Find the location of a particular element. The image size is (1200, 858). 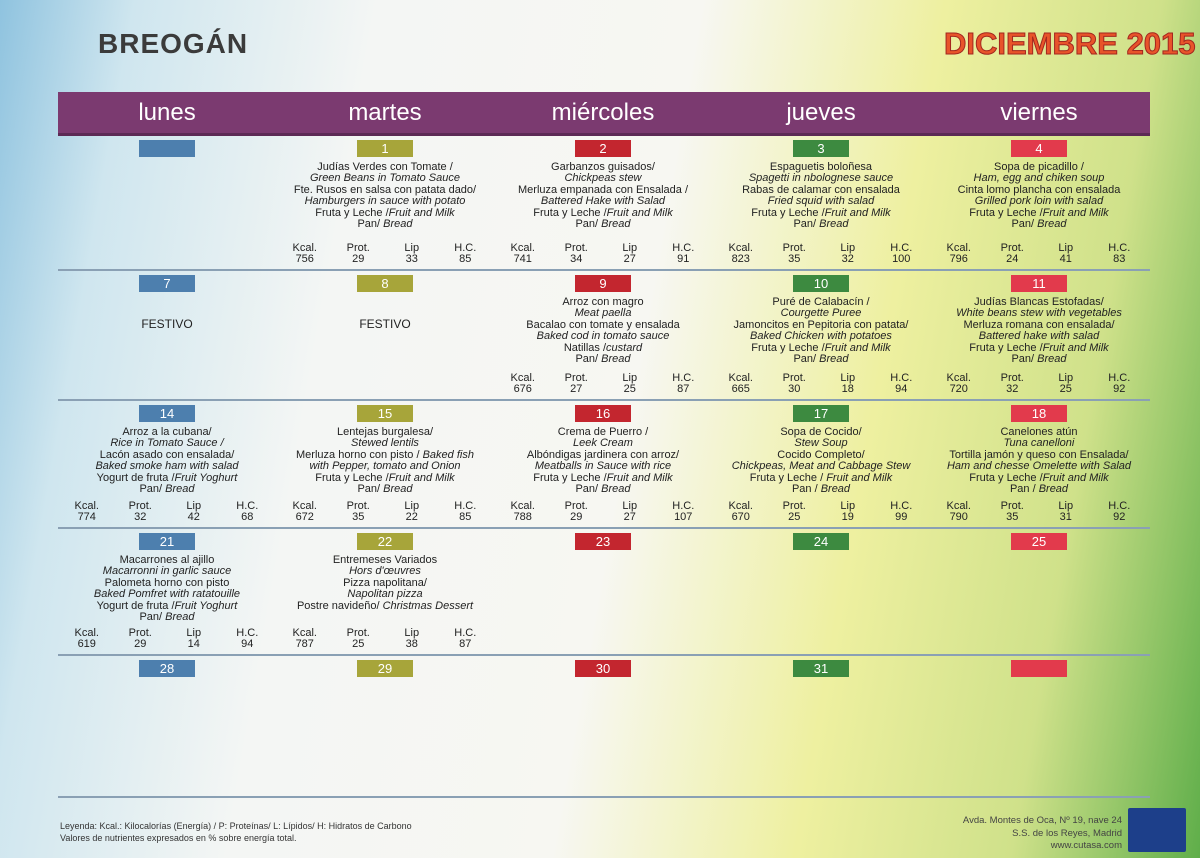

dish-en: Baked fish is located at coordinates (448, 454).